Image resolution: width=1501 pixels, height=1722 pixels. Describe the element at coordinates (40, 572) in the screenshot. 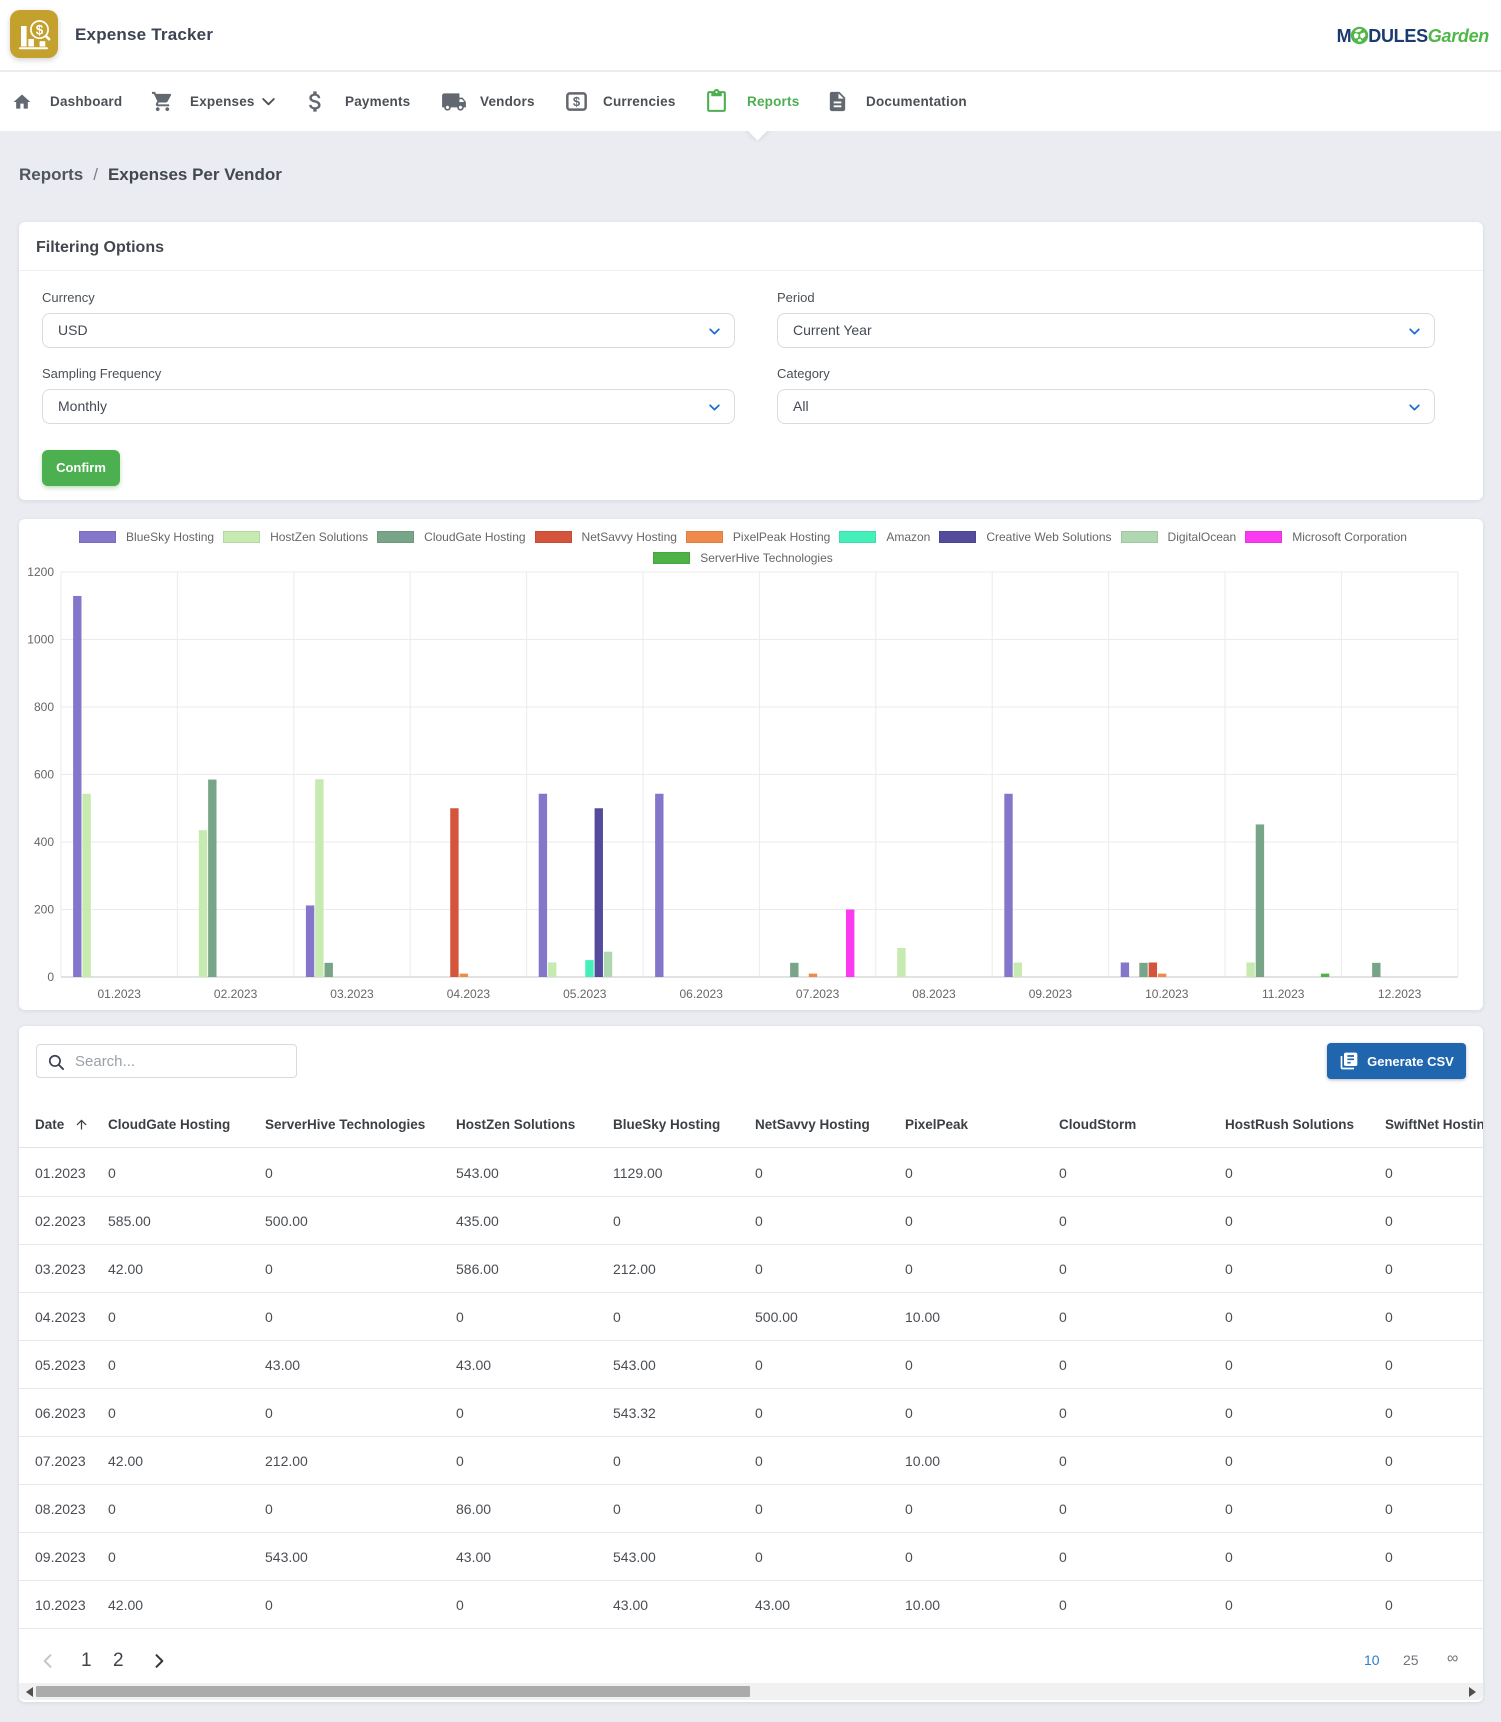

I see `svg-text: 1200` at that location.